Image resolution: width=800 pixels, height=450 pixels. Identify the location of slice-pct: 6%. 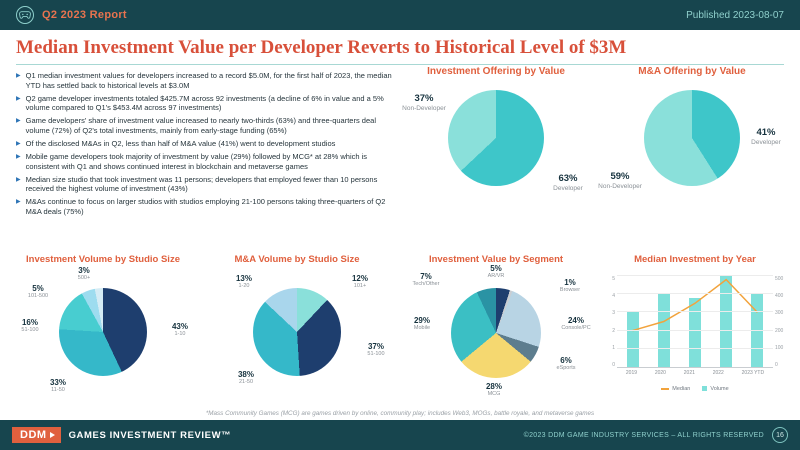
(566, 360).